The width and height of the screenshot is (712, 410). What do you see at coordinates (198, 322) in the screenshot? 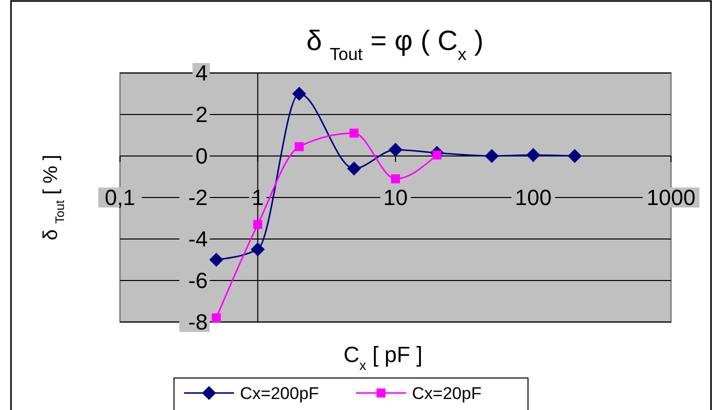
I see `y-tick-label: -8` at bounding box center [198, 322].